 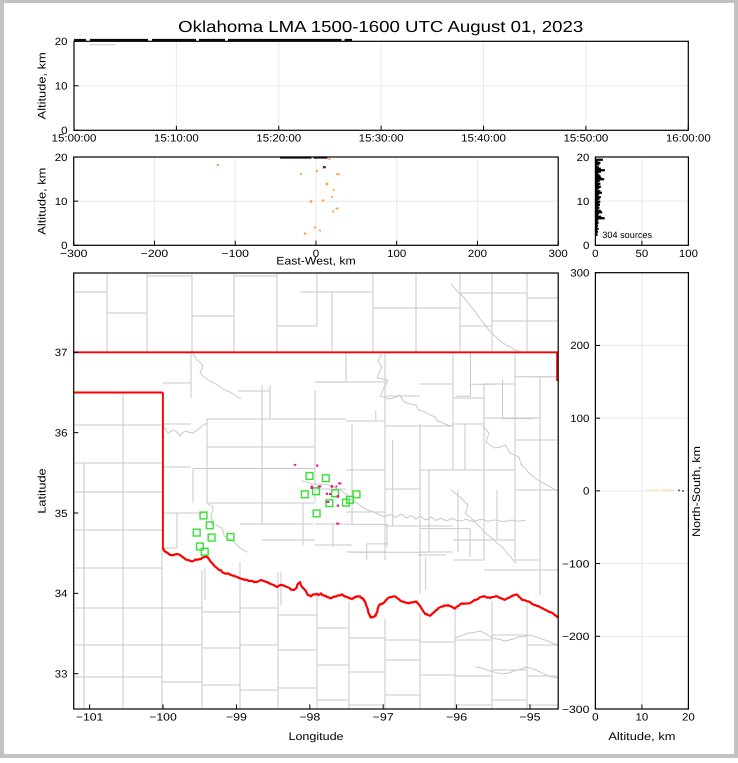 I want to click on svg-text: 50, so click(x=642, y=254).